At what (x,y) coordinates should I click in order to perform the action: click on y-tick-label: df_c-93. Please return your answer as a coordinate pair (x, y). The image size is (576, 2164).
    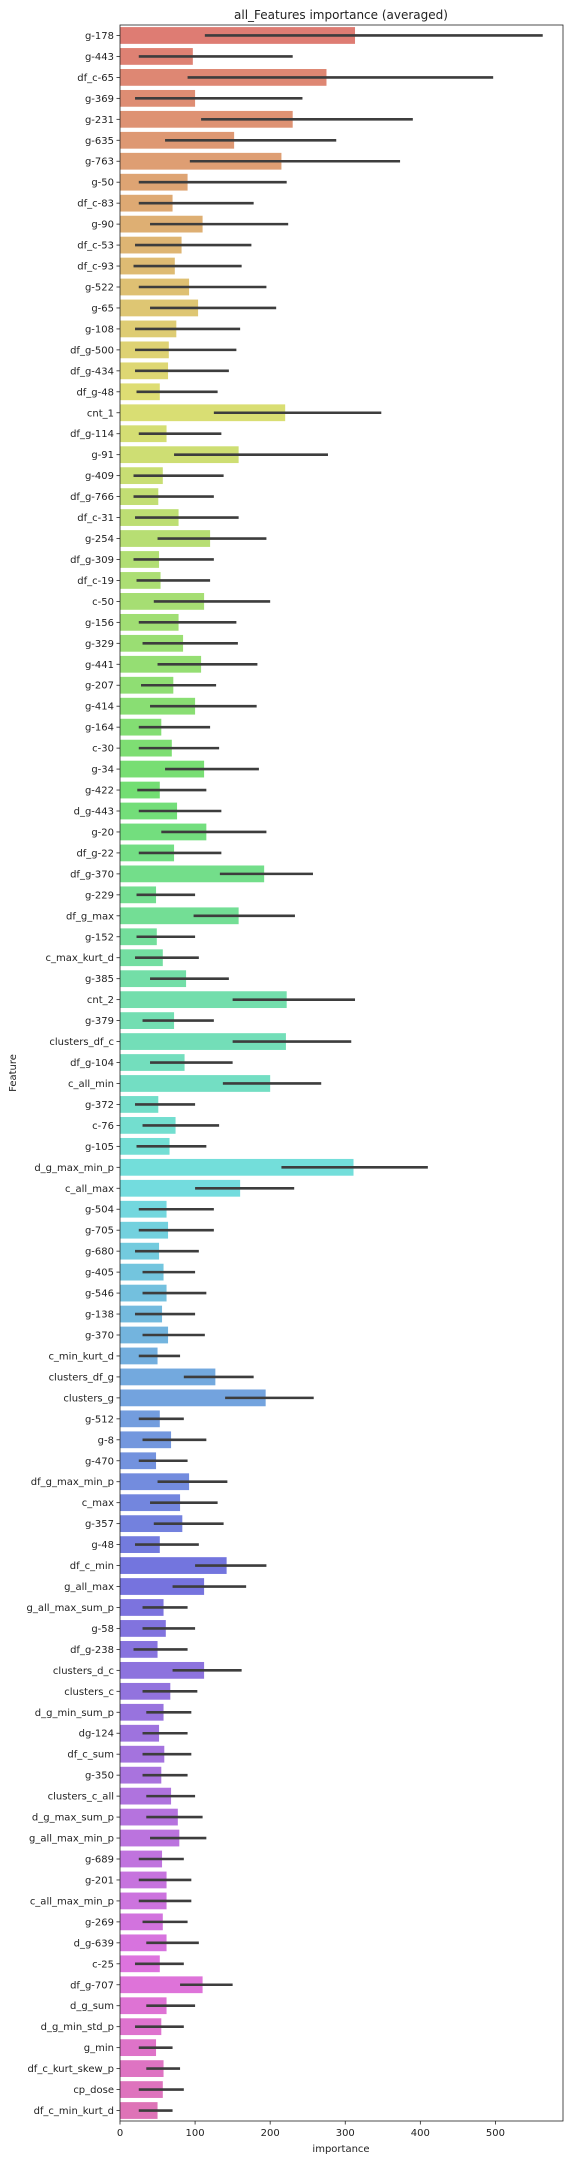
    Looking at the image, I should click on (95, 267).